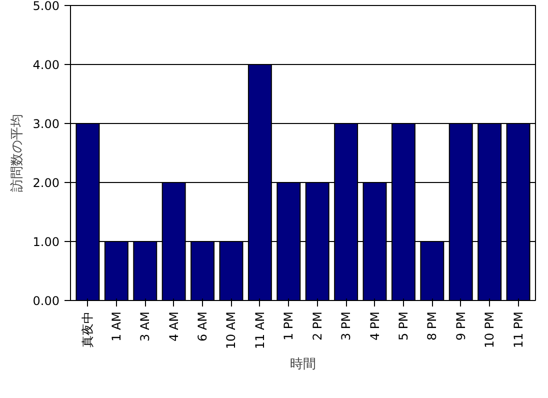 The image size is (548, 398). I want to click on x-tick-label: 3 AM, so click(145, 326).